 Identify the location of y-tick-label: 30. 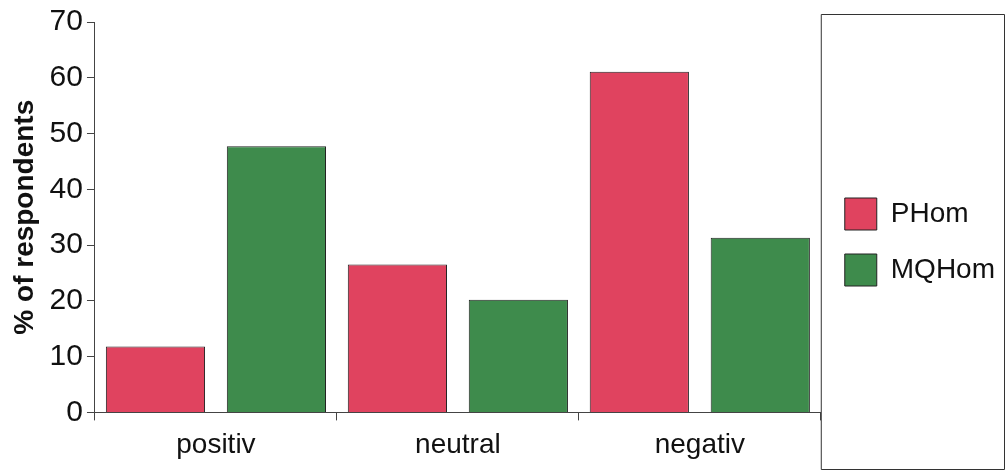
(66, 243).